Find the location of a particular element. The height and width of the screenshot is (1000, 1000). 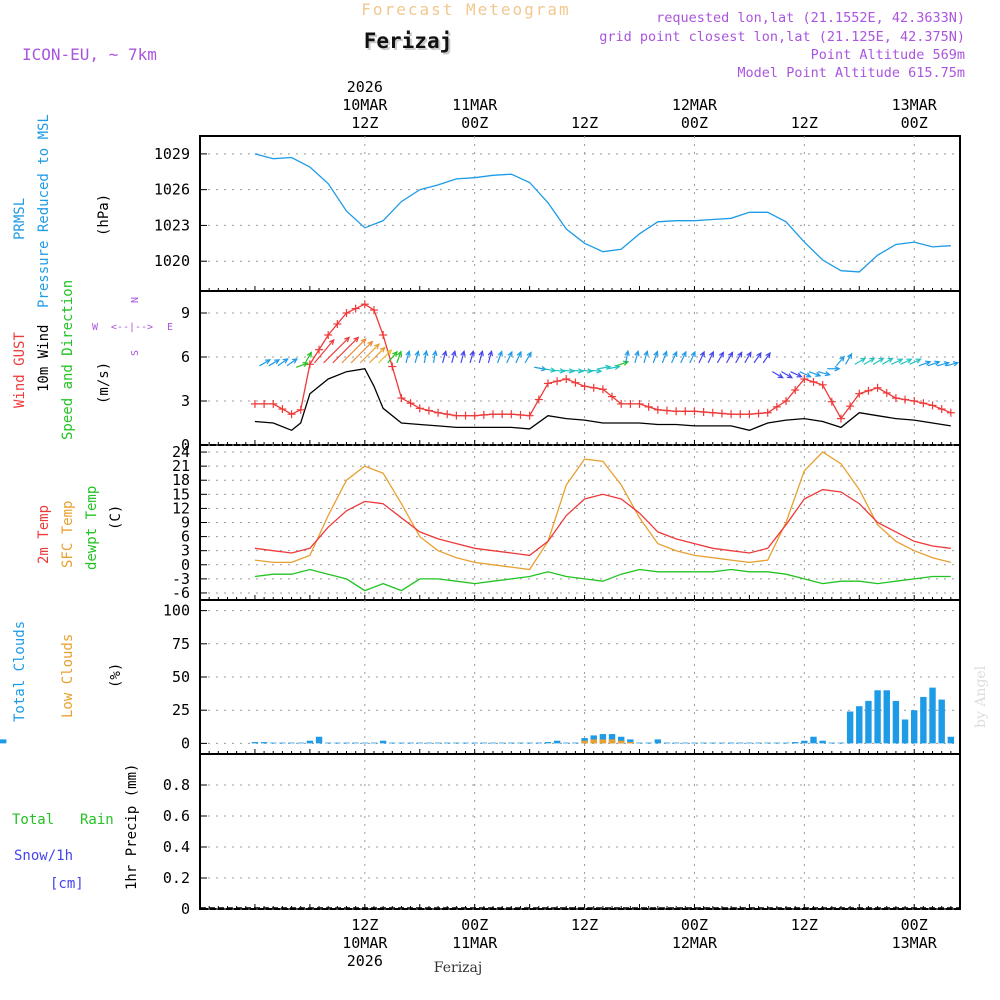

y-tick-label: 50 is located at coordinates (181, 677).